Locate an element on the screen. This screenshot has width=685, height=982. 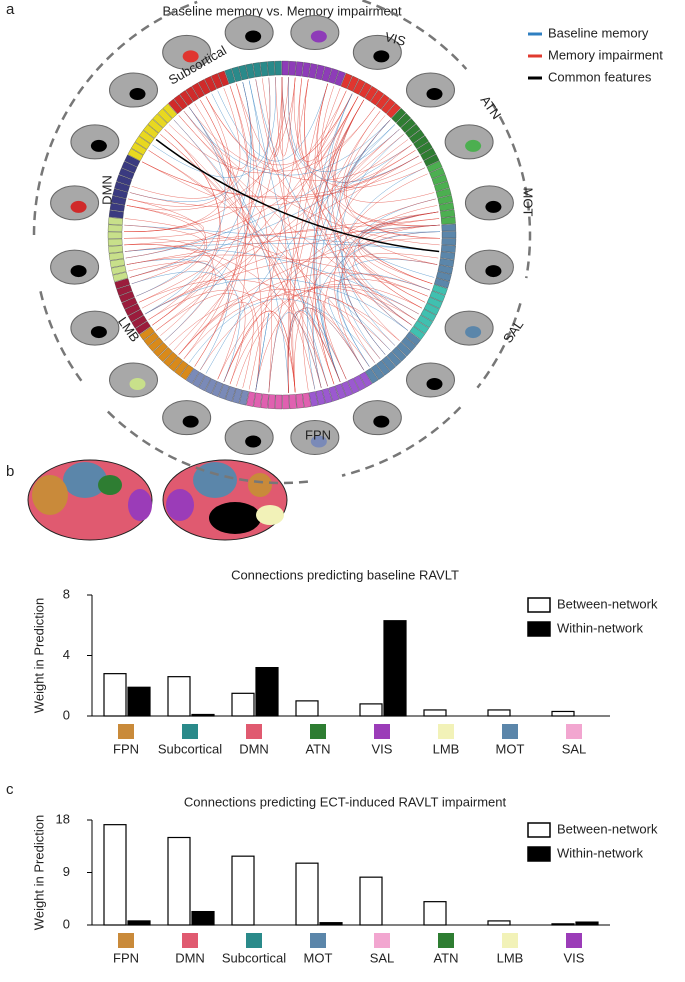
x-tick-label: VIS is located at coordinates (382, 748).